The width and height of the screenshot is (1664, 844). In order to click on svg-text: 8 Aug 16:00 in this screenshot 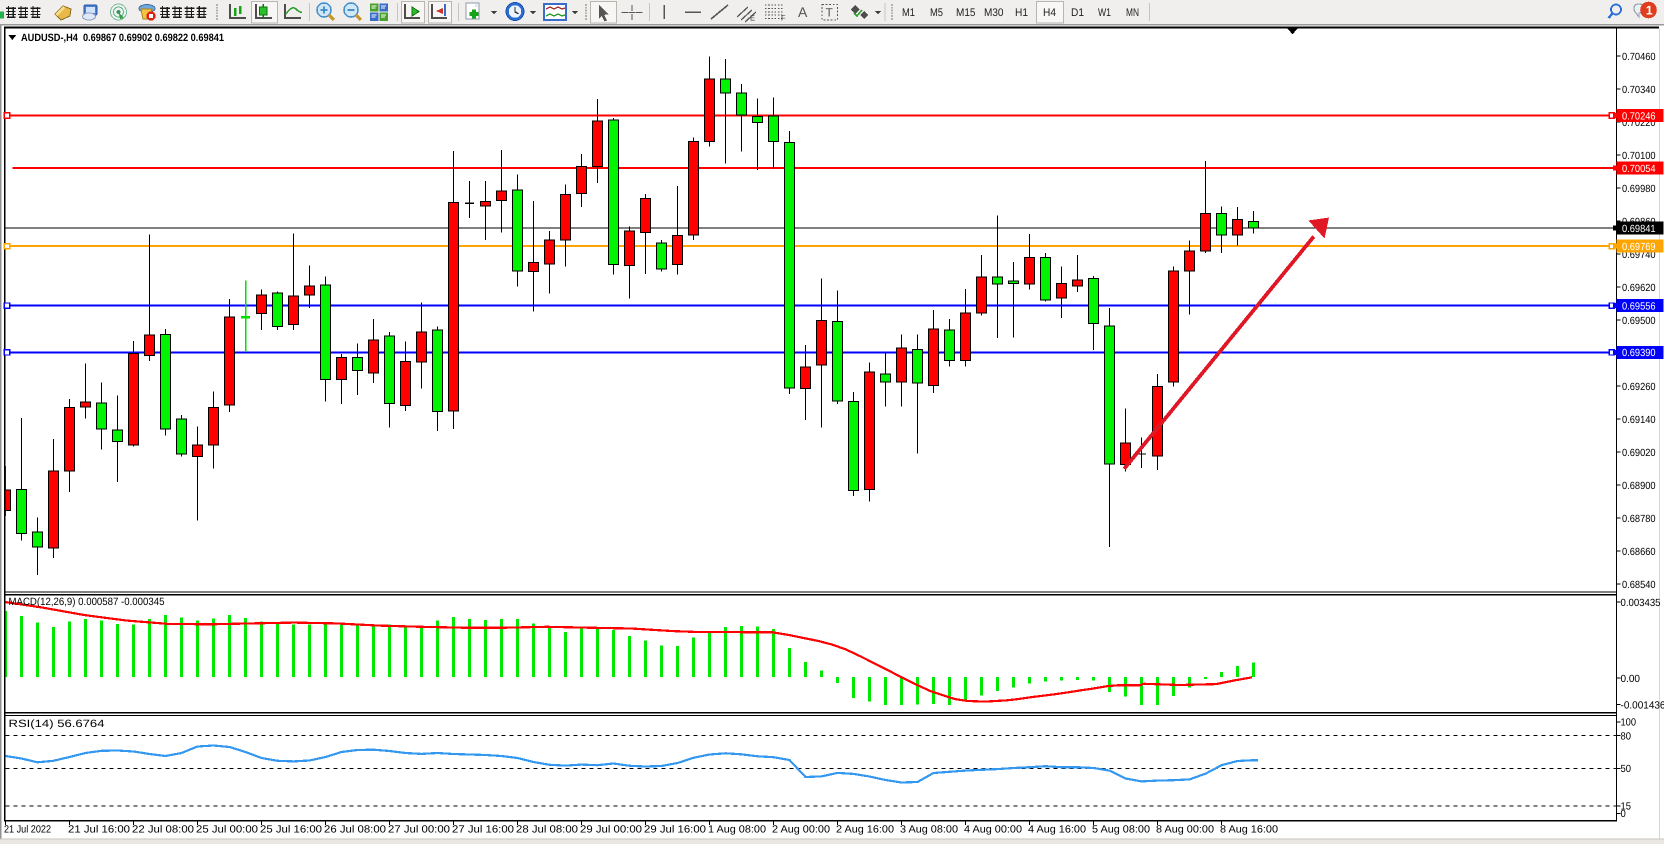, I will do `click(1249, 830)`.